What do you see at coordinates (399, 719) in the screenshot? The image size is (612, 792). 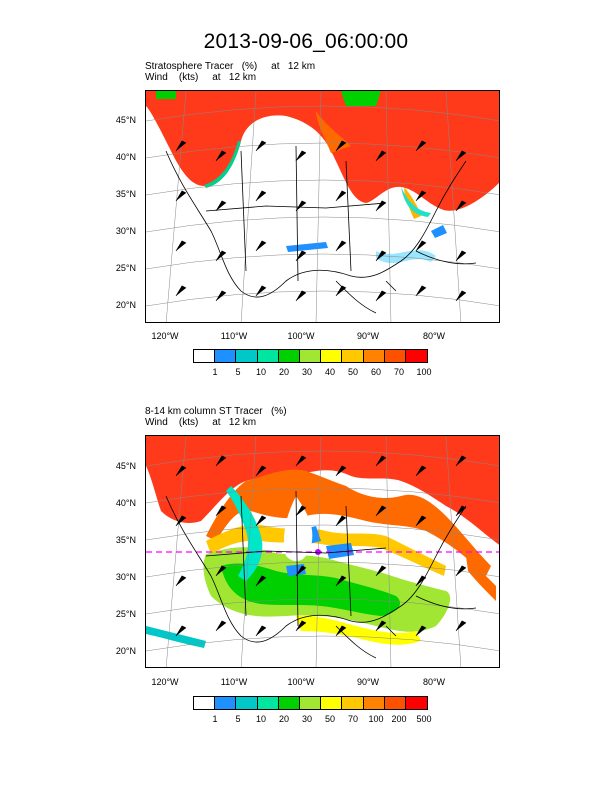 I see `colorbar-label: 200` at bounding box center [399, 719].